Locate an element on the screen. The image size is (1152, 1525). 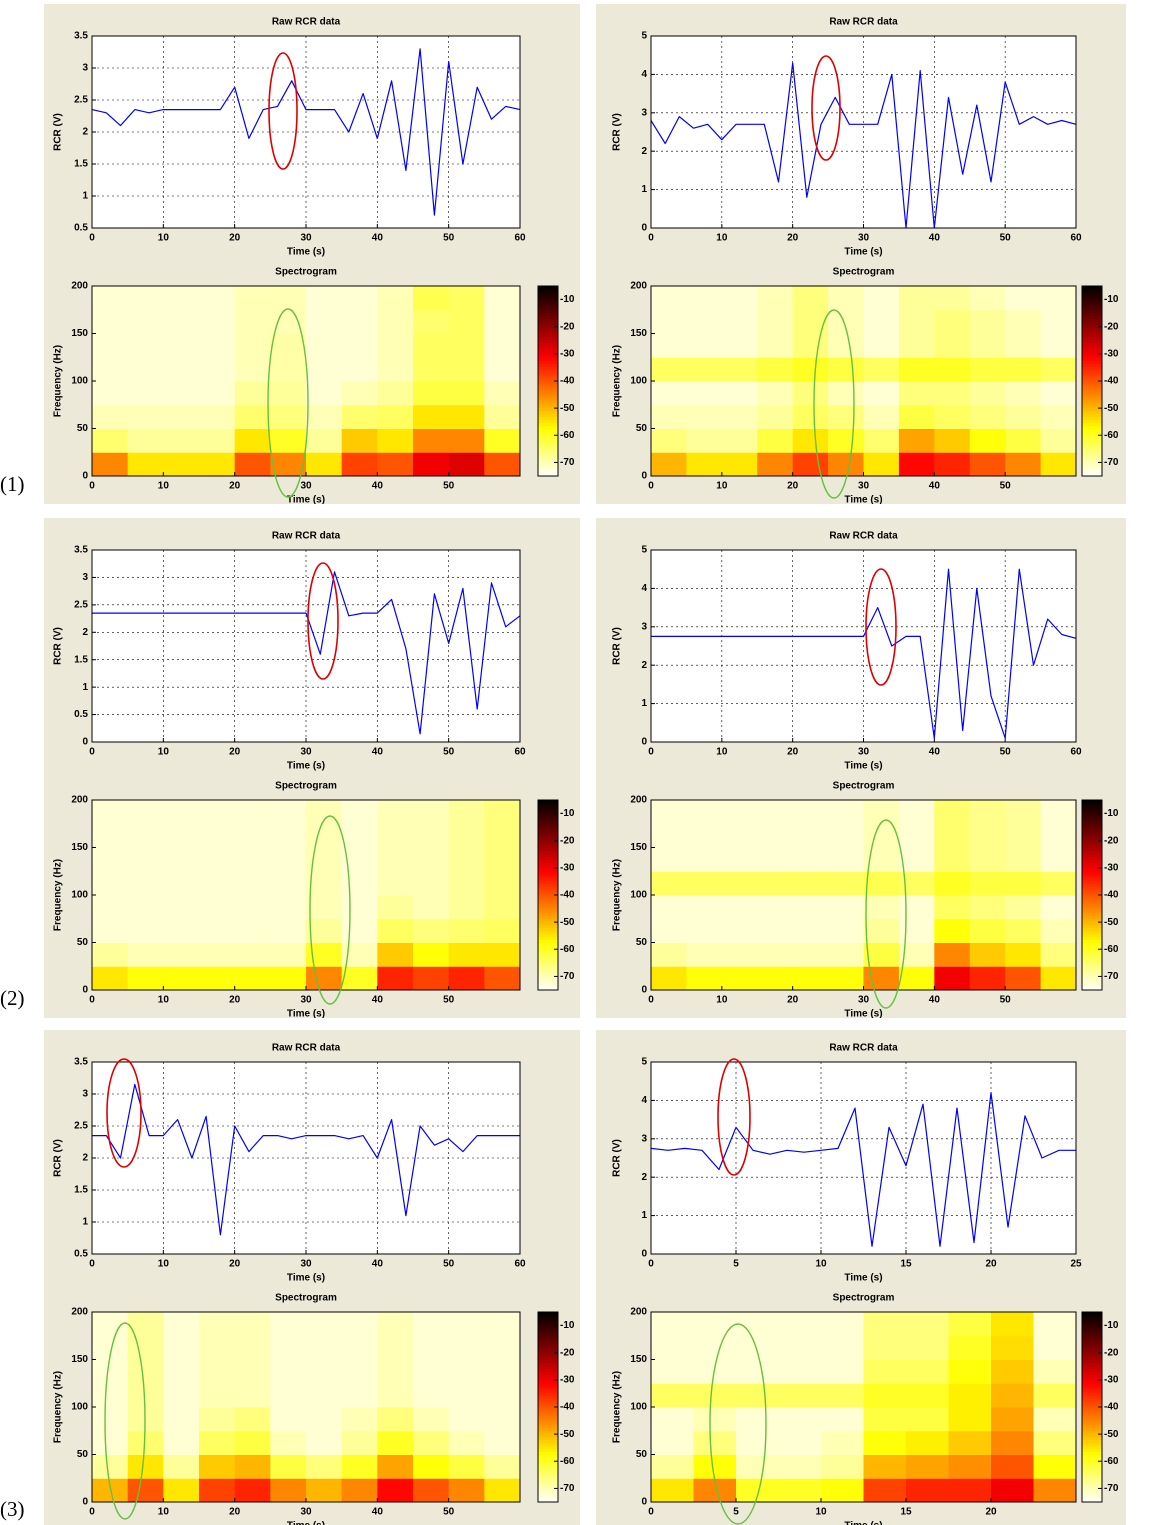
x-tick-label: 5 is located at coordinates (736, 1264).